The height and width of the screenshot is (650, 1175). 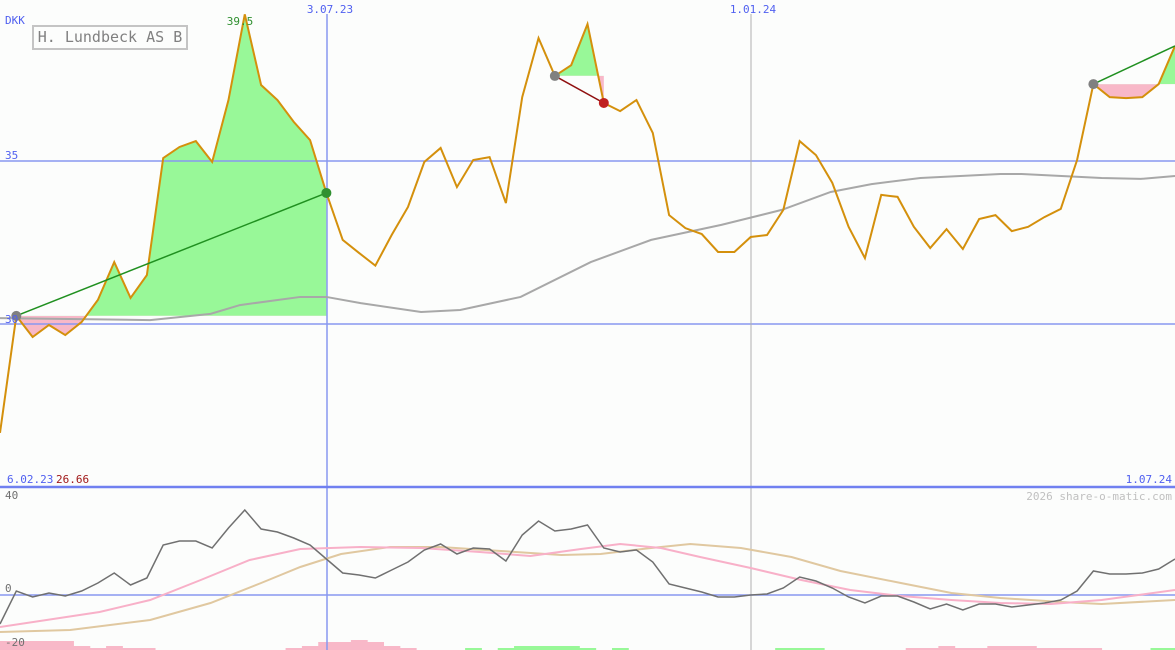 I want to click on loss-area, so click(x=1134, y=91).